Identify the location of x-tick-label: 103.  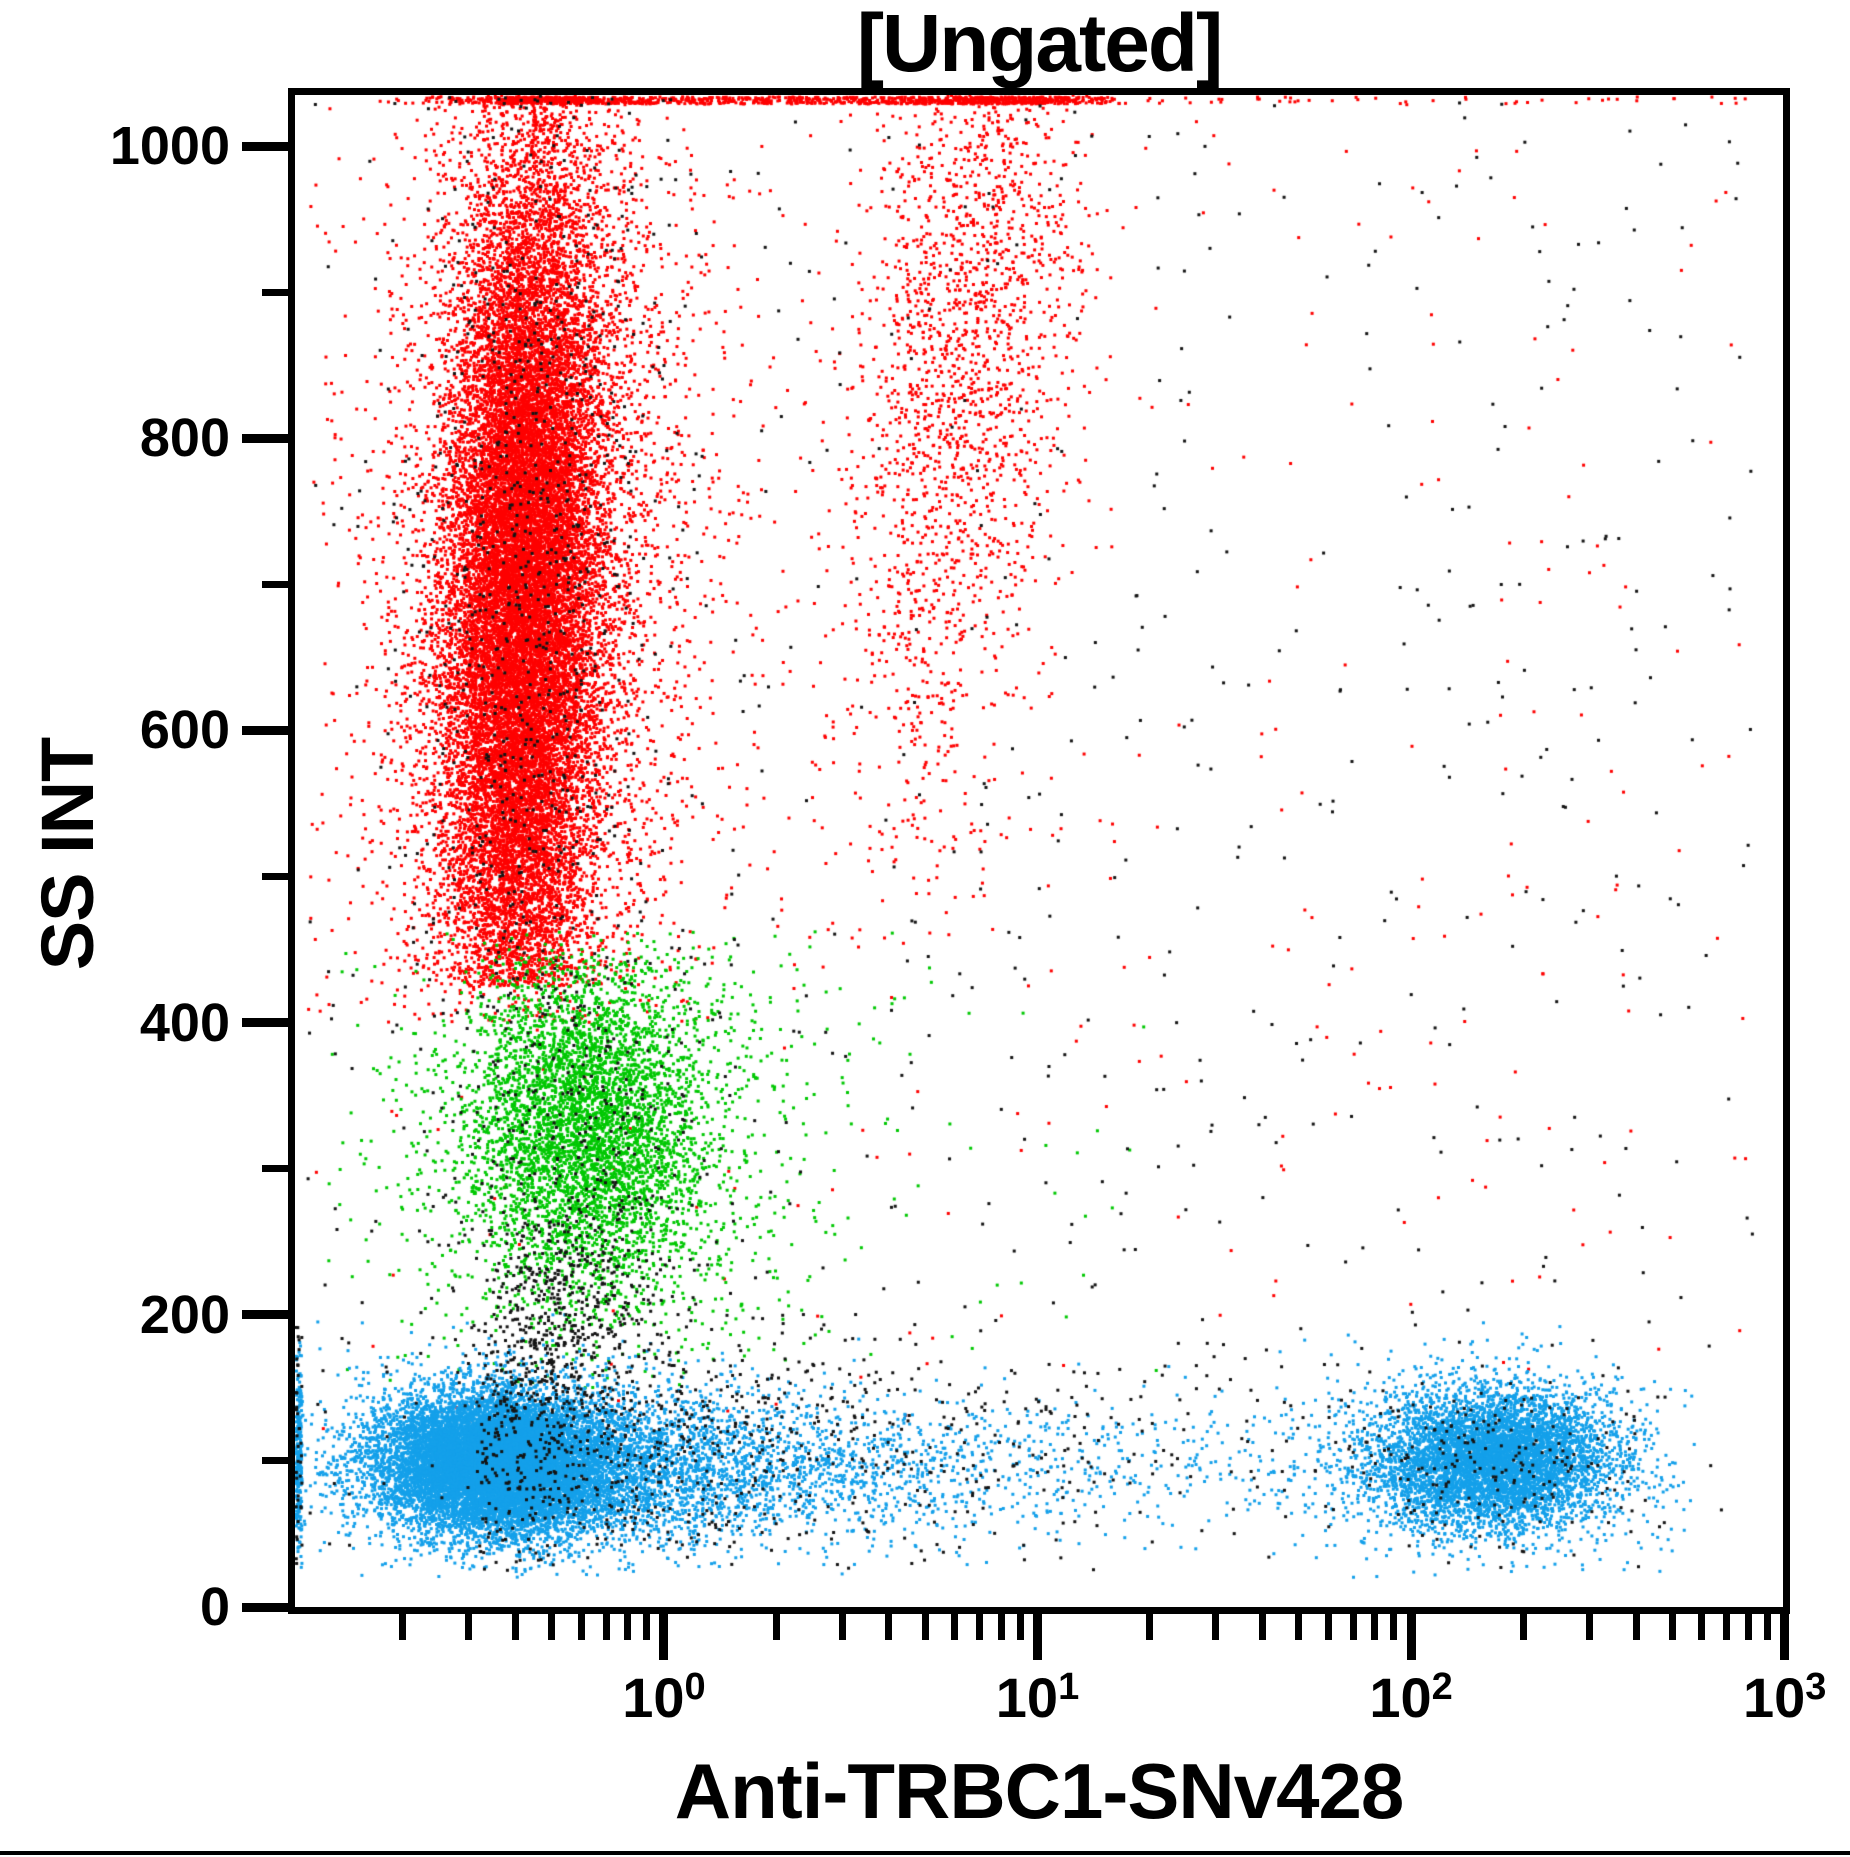
(1784, 1697).